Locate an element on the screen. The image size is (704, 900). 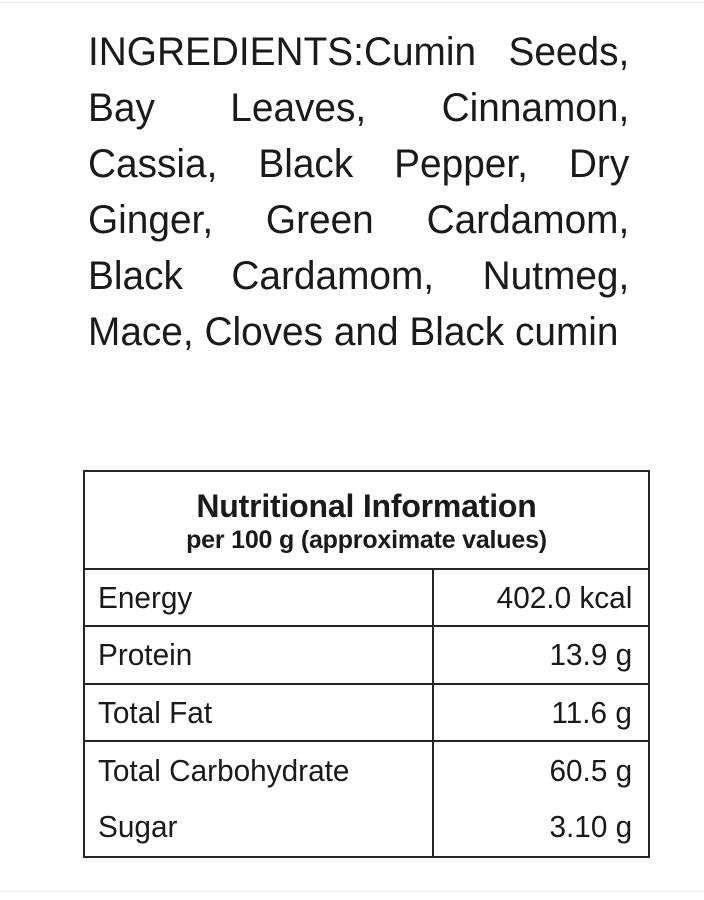
ingredients-segment: Seeds, is located at coordinates (569, 52).